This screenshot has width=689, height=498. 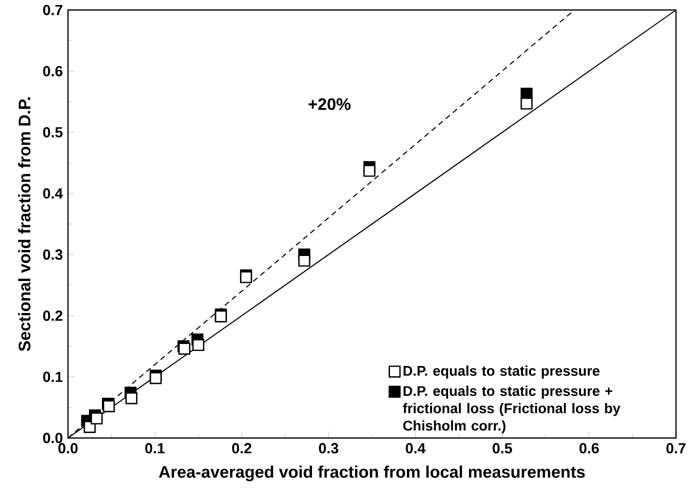 What do you see at coordinates (68, 448) in the screenshot?
I see `x-tick-label: 0.0` at bounding box center [68, 448].